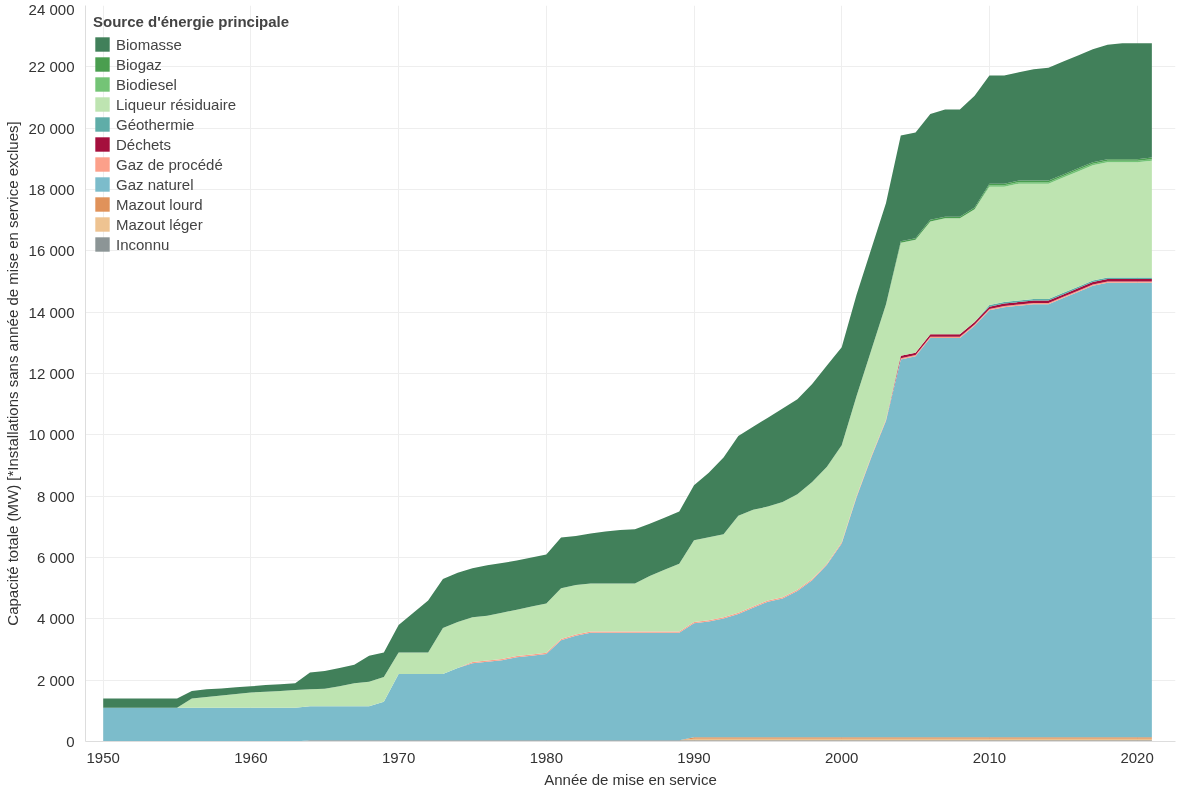  I want to click on legend-label: Gaz de procédé, so click(169, 164).